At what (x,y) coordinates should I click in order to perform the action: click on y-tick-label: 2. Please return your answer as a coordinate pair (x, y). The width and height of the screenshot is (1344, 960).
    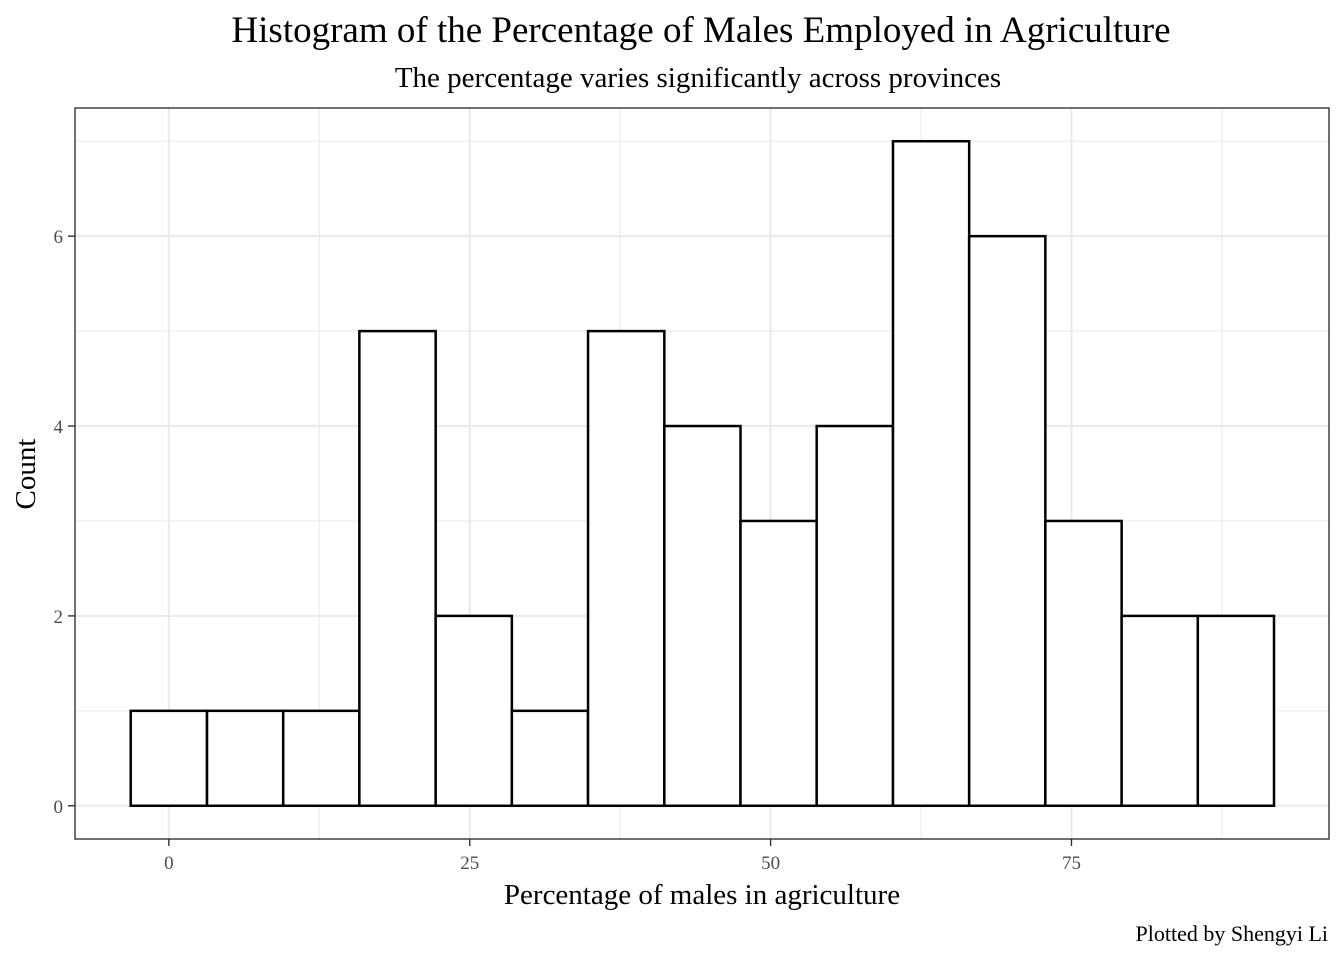
    Looking at the image, I should click on (59, 617).